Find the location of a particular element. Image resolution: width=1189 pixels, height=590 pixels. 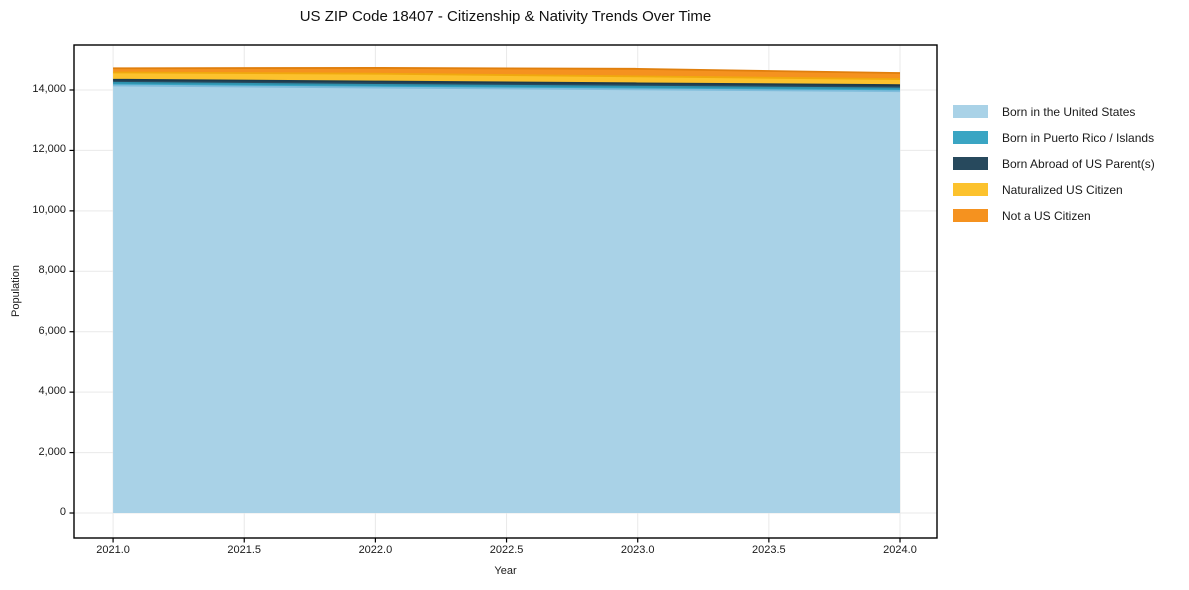

legend-item: Naturalized US Citizen is located at coordinates (1054, 189).